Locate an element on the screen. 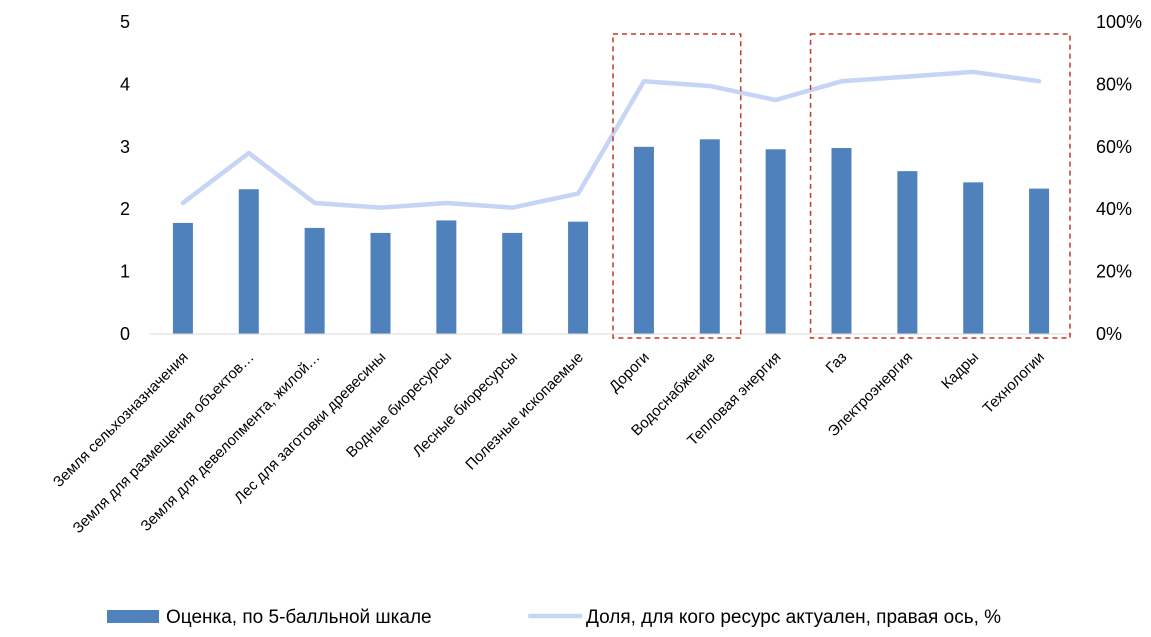 This screenshot has height=637, width=1151. y2-tick-label-2: 40% is located at coordinates (1114, 209).